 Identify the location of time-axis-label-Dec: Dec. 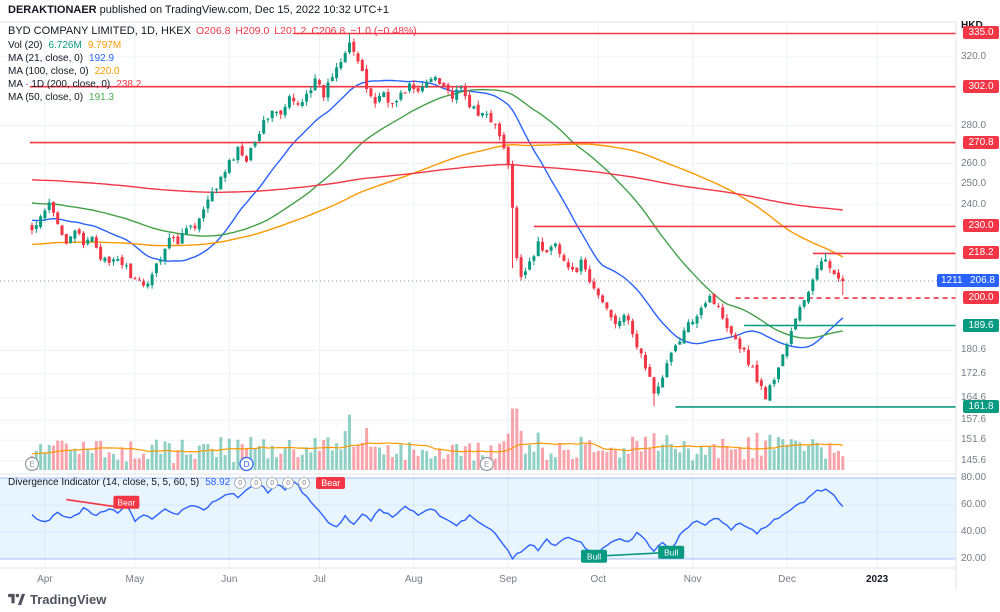
(787, 579).